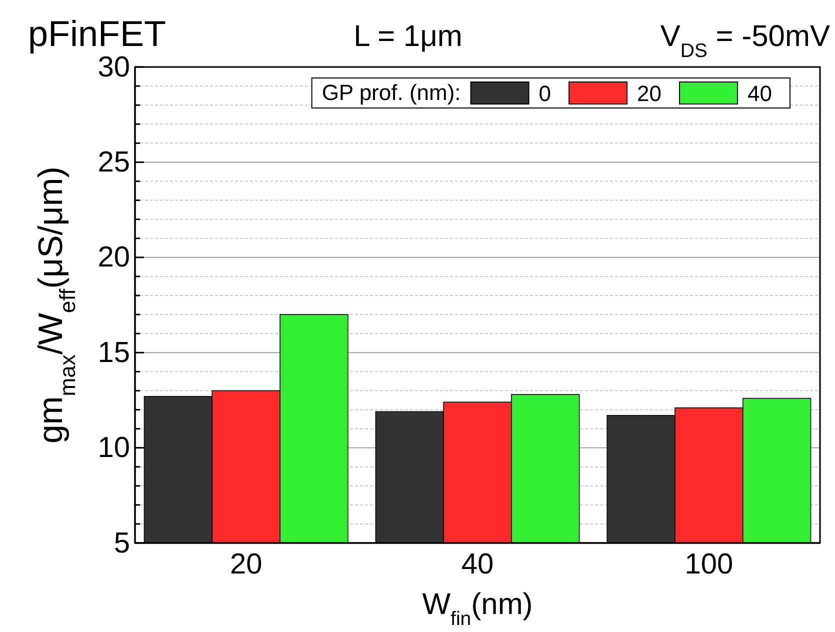  What do you see at coordinates (477, 564) in the screenshot?
I see `x-tick-label: 40` at bounding box center [477, 564].